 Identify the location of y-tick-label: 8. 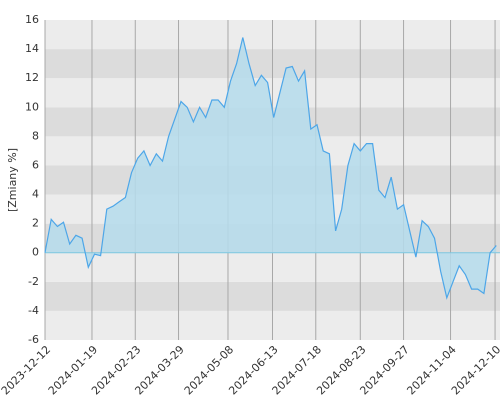
(35, 135).